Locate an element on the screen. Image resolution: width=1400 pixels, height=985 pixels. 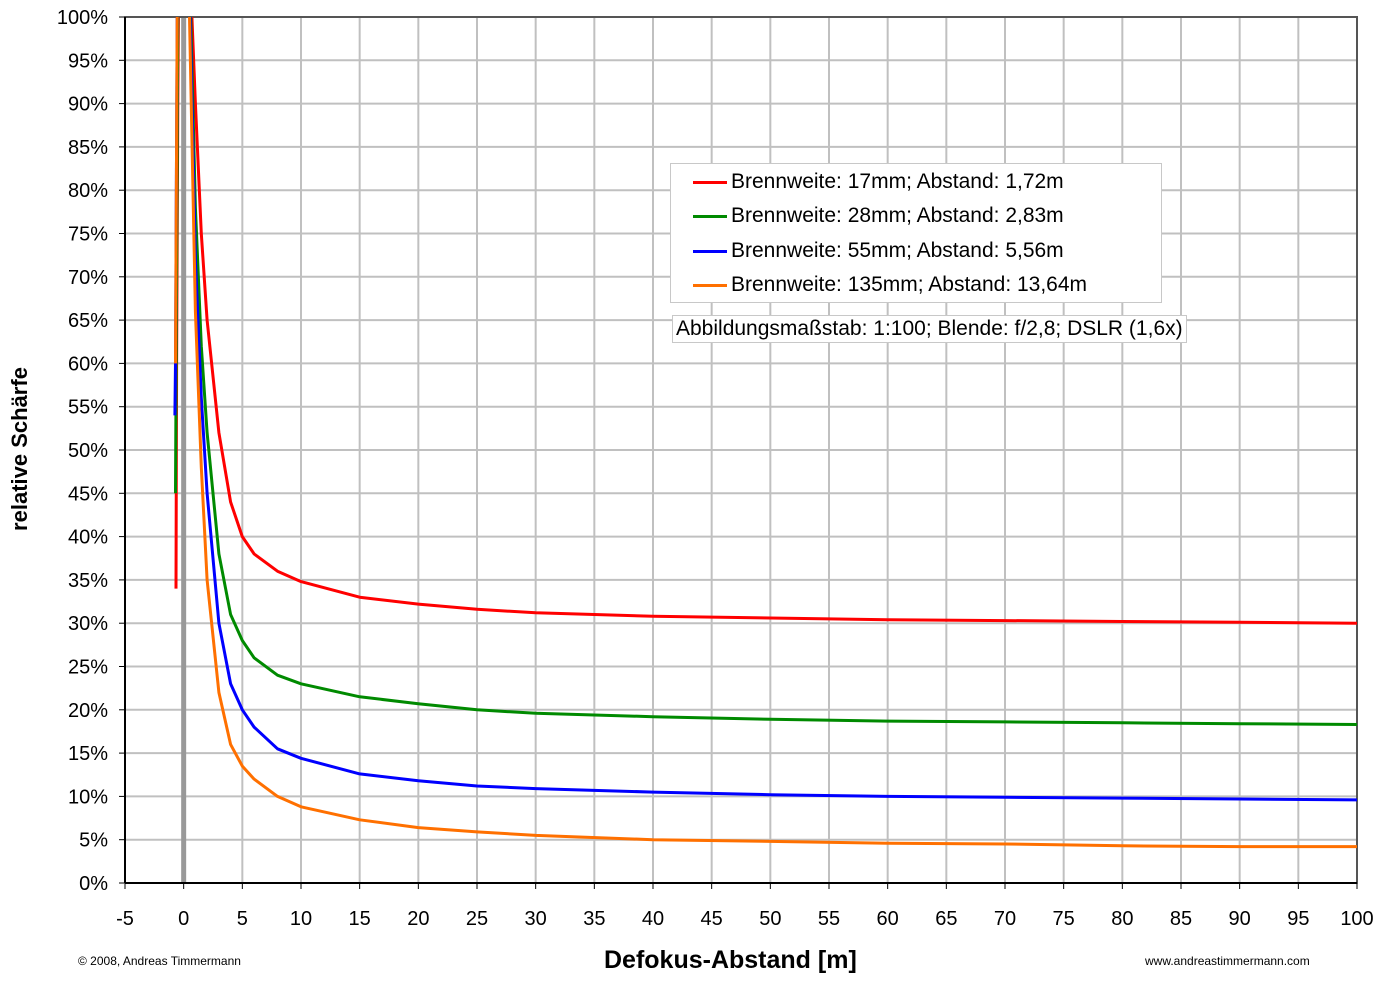
y-tick-label: 40% is located at coordinates (88, 538).